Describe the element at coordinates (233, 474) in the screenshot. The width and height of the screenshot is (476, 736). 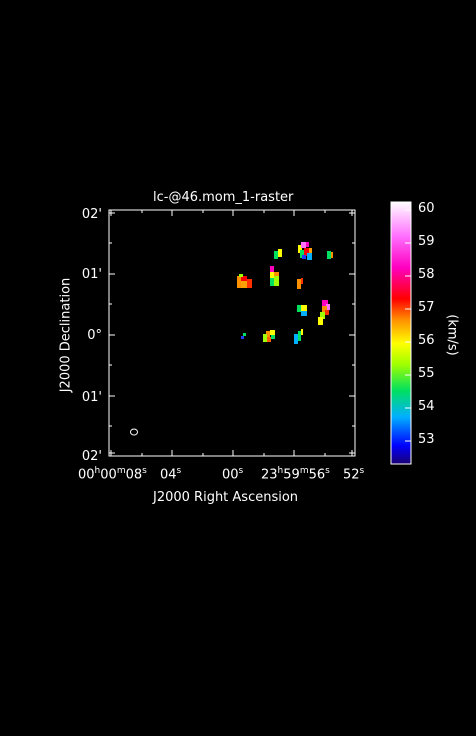
I see `x-tick-label: 00s` at that location.